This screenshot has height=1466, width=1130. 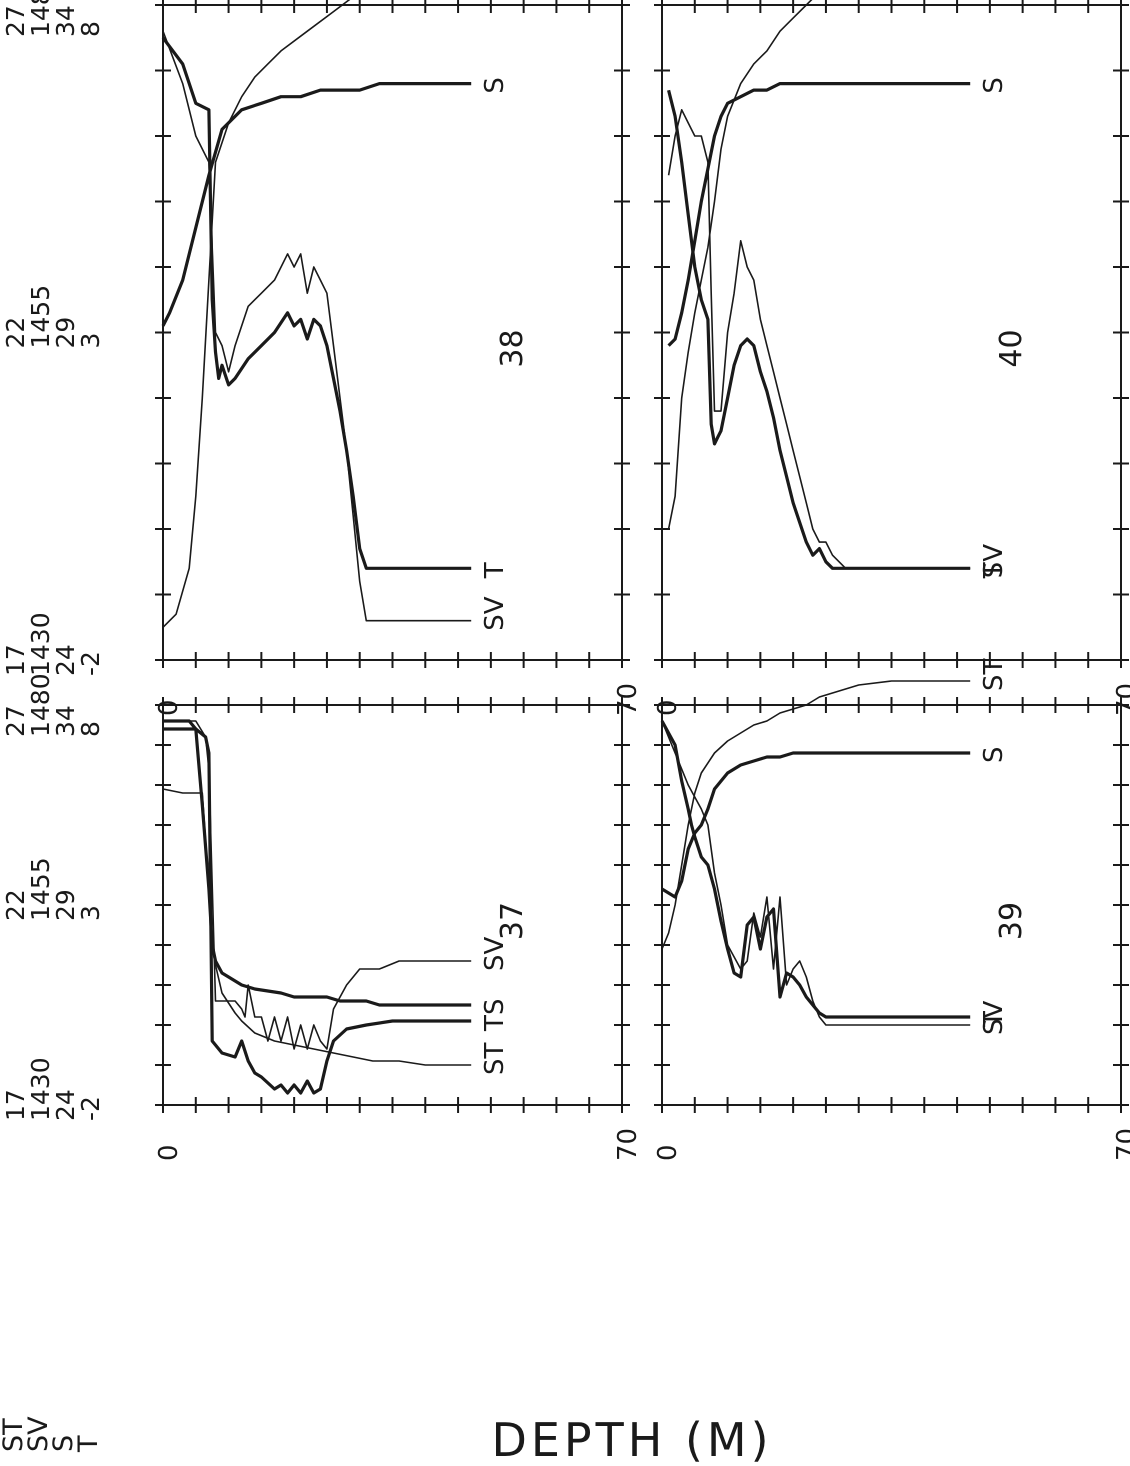 What do you see at coordinates (1011, 348) in the screenshot?
I see `panel-number-label: 40` at bounding box center [1011, 348].